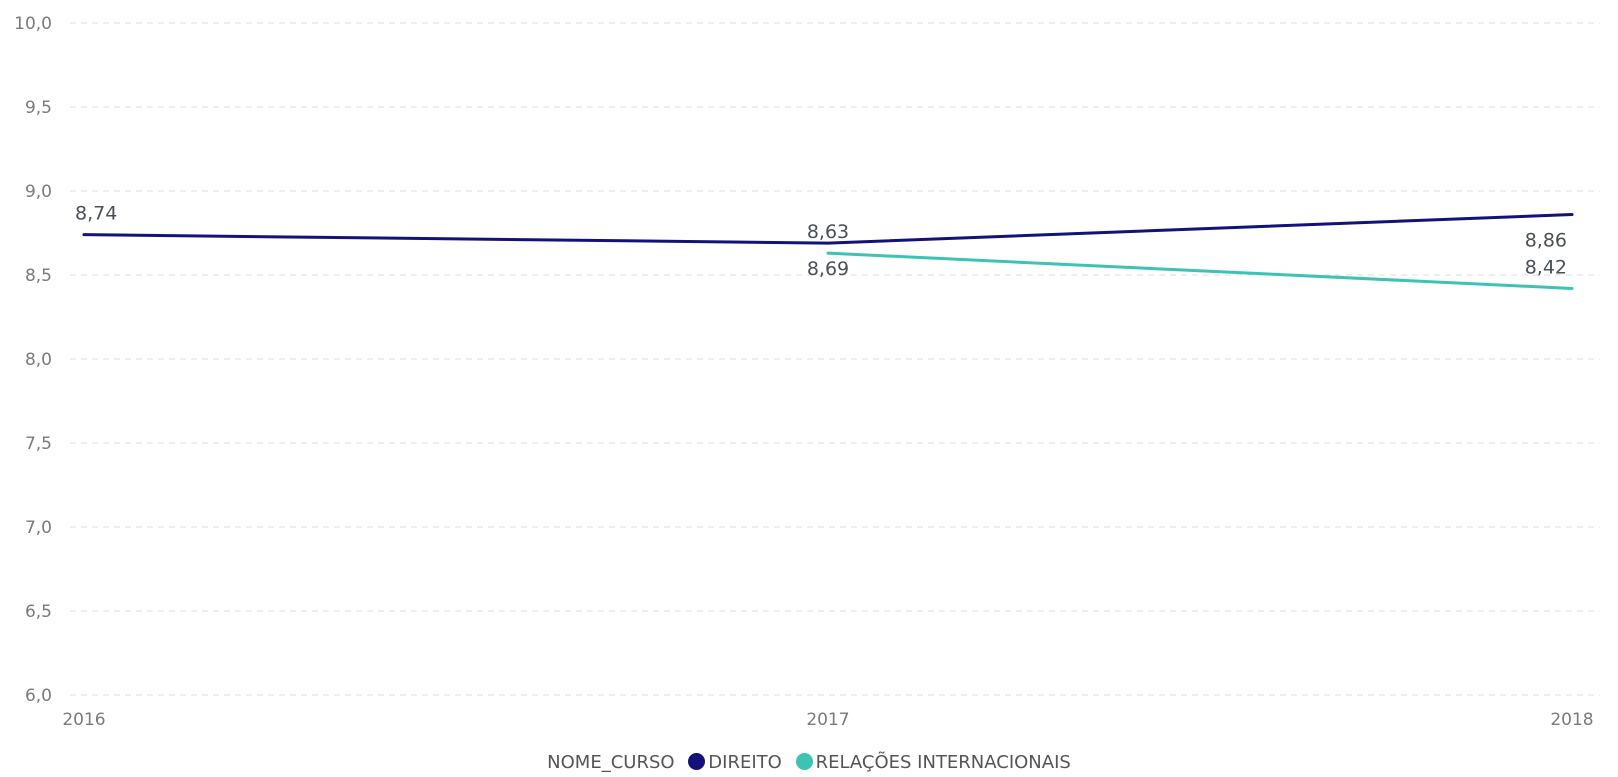 Image resolution: width=1618 pixels, height=777 pixels. I want to click on legend-title: NOME_CURSO, so click(611, 762).